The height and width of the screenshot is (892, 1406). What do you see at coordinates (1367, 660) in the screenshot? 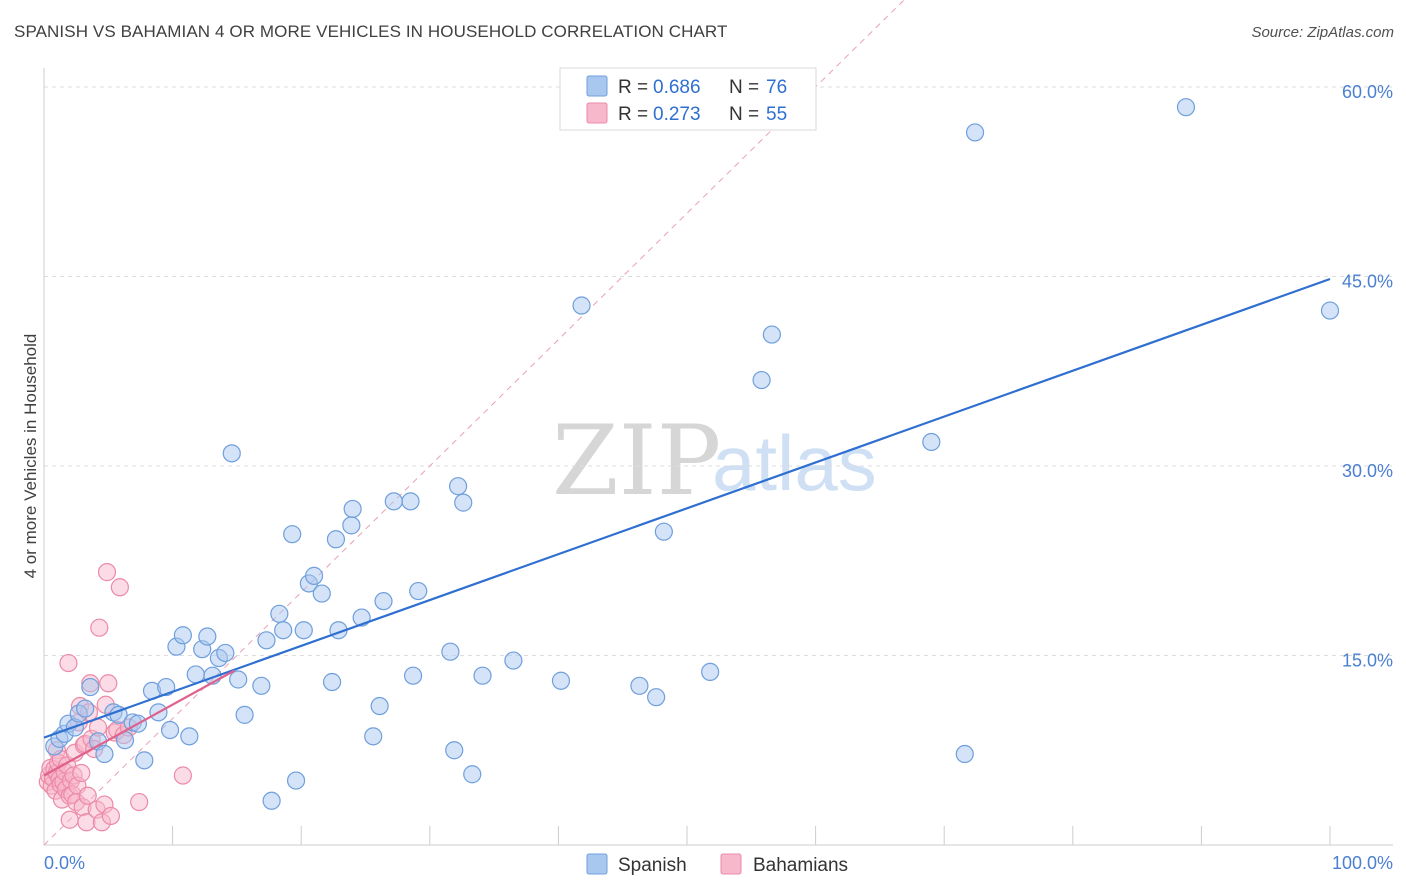
I see `y-tick-label-15: 15.0%` at bounding box center [1367, 660].